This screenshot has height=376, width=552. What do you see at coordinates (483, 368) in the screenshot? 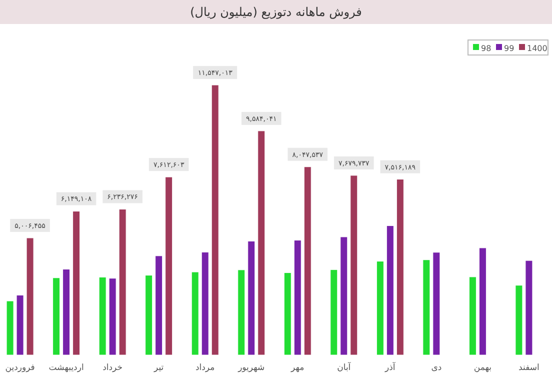
I see `x-tick-label: بهمن` at bounding box center [483, 368].